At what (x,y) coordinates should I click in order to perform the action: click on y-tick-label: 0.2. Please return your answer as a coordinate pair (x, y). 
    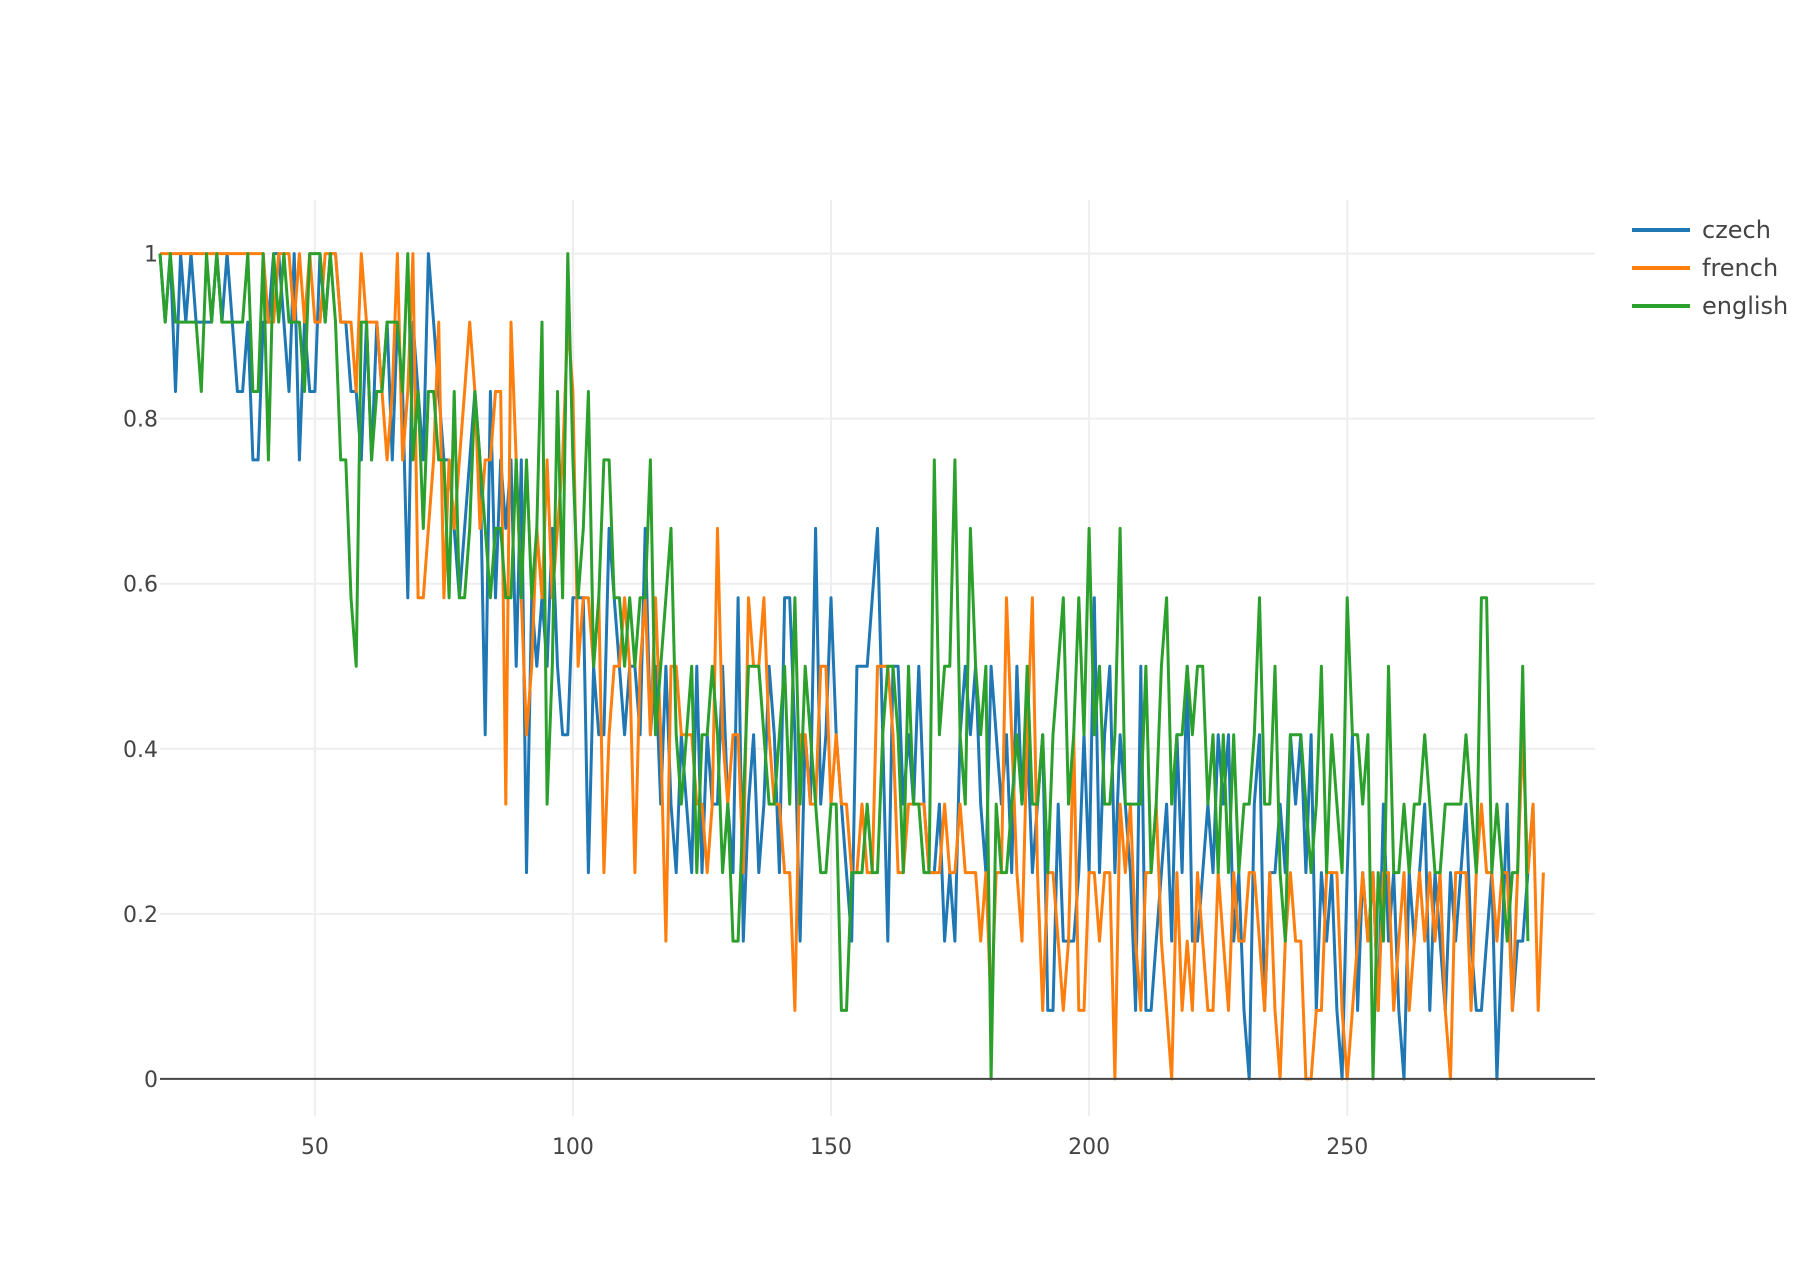
    Looking at the image, I should click on (140, 915).